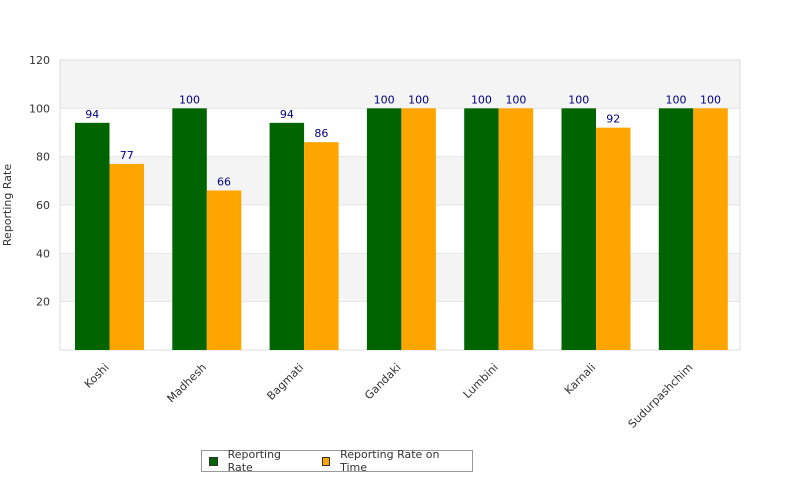 Image resolution: width=800 pixels, height=500 pixels. I want to click on data-label: 86, so click(321, 133).